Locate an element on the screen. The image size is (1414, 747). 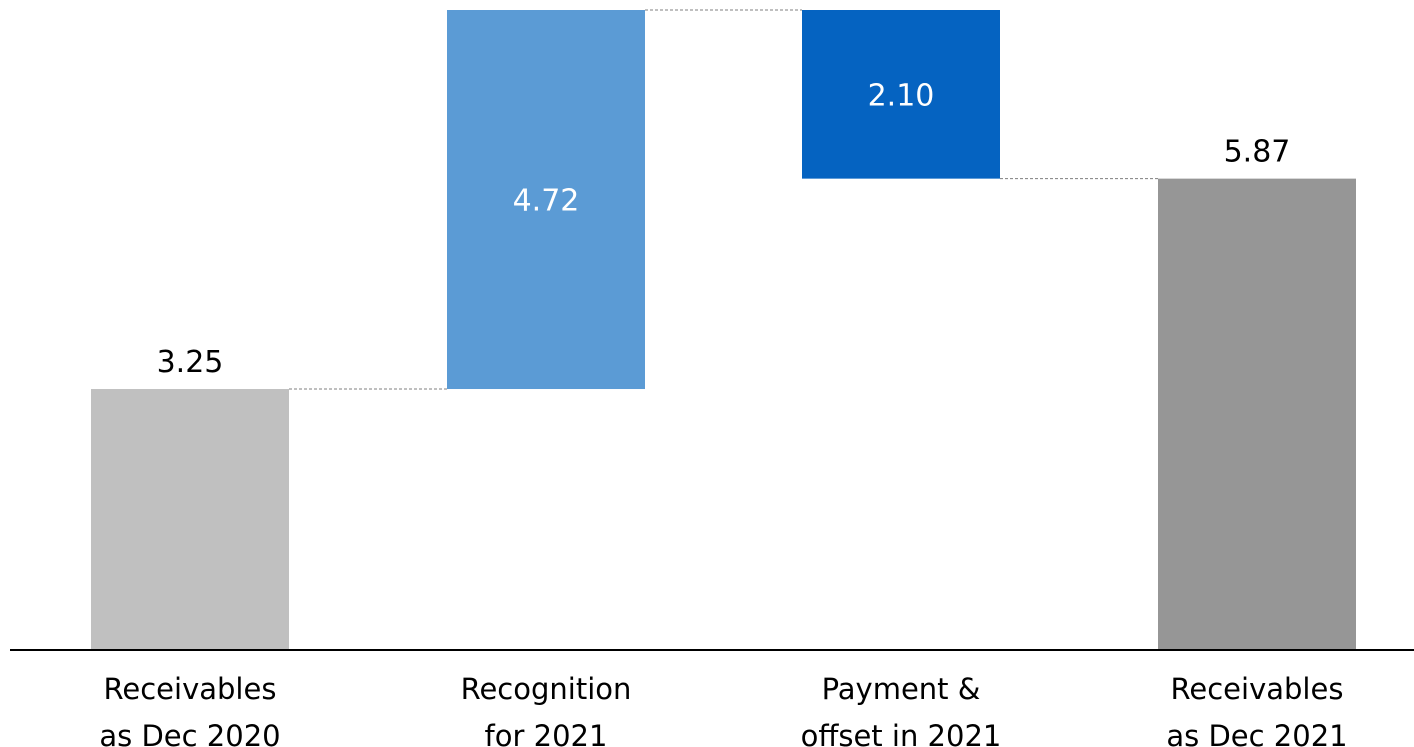
category-label-4-line-2: as Dec 2021 is located at coordinates (1256, 733).